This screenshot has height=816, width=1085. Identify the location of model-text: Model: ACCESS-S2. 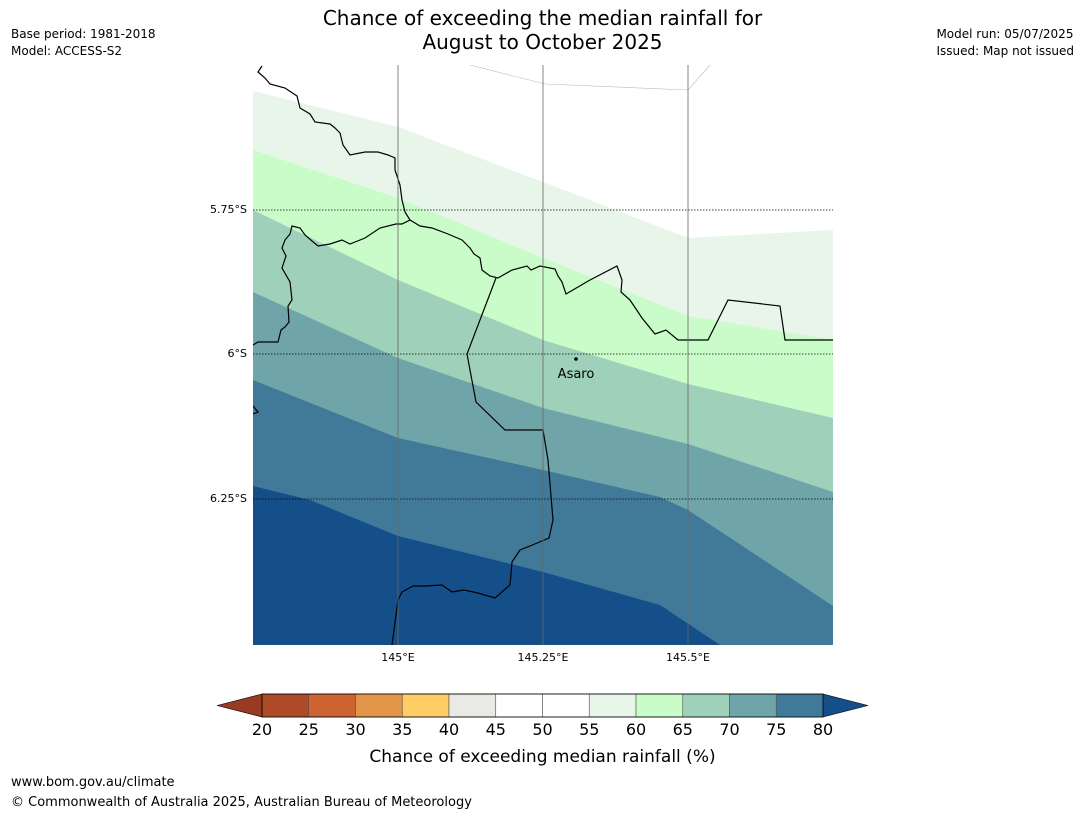
(67, 51).